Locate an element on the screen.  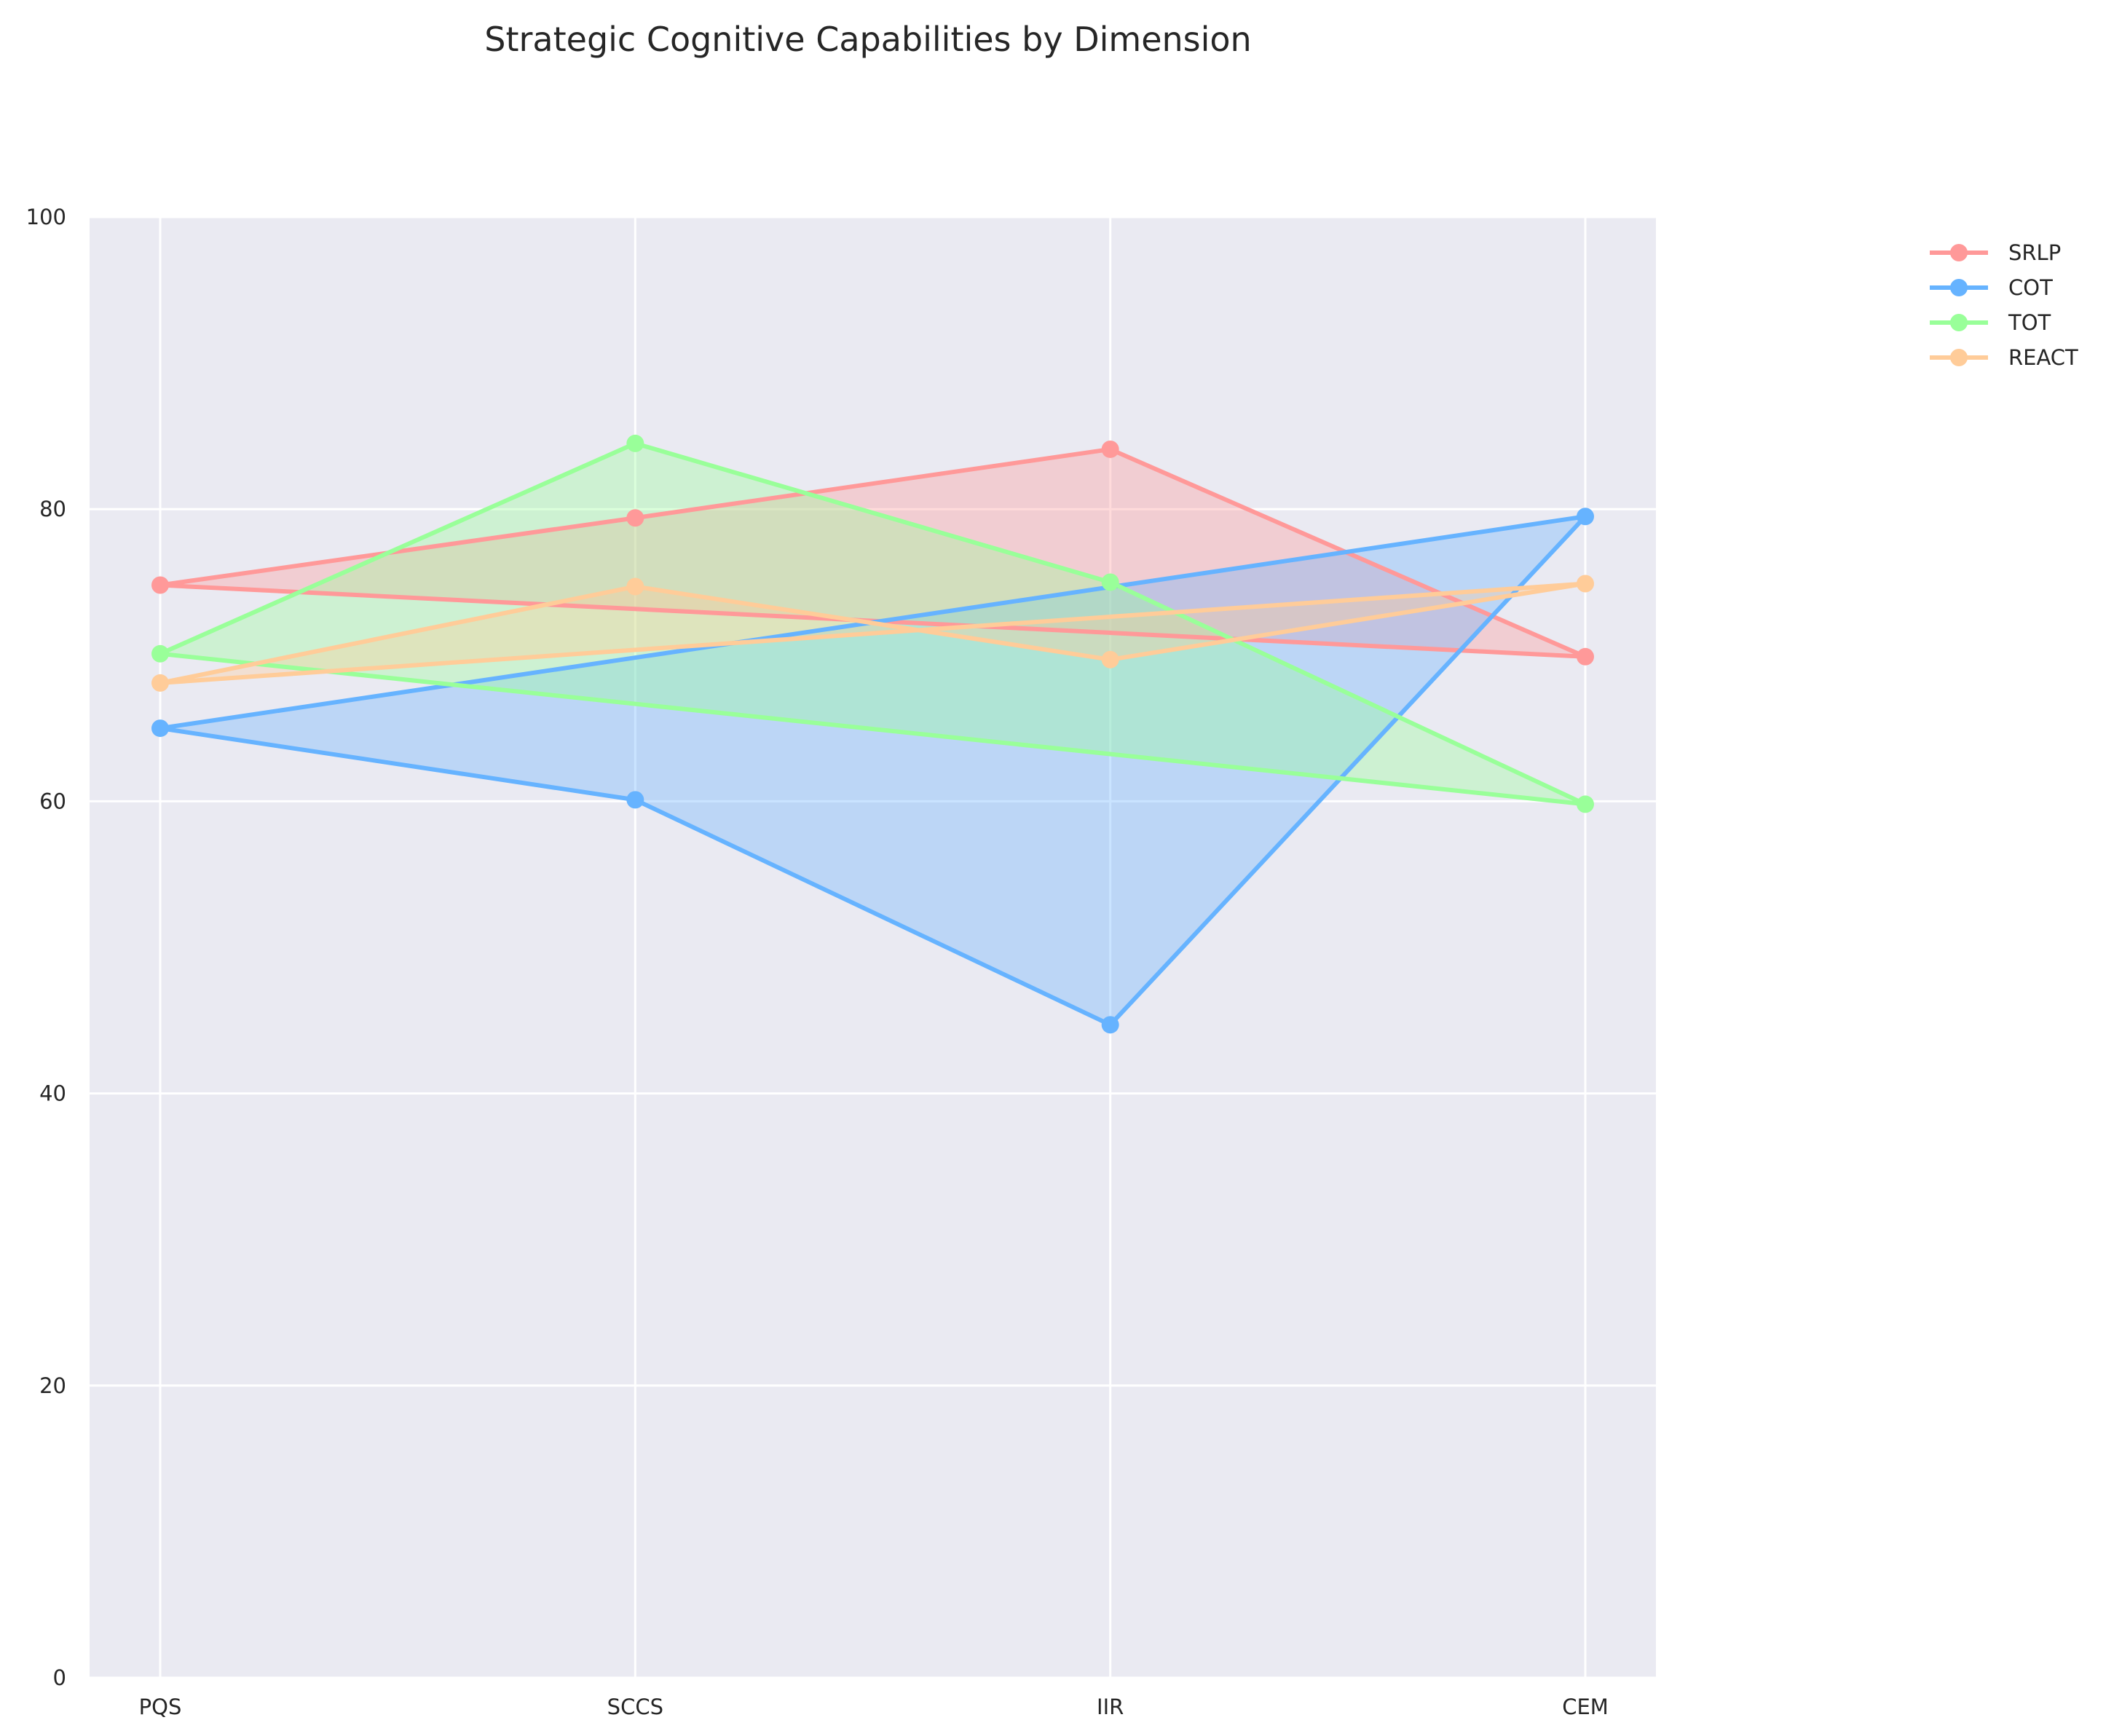
legend-item-tot: TOT is located at coordinates (1990, 322).